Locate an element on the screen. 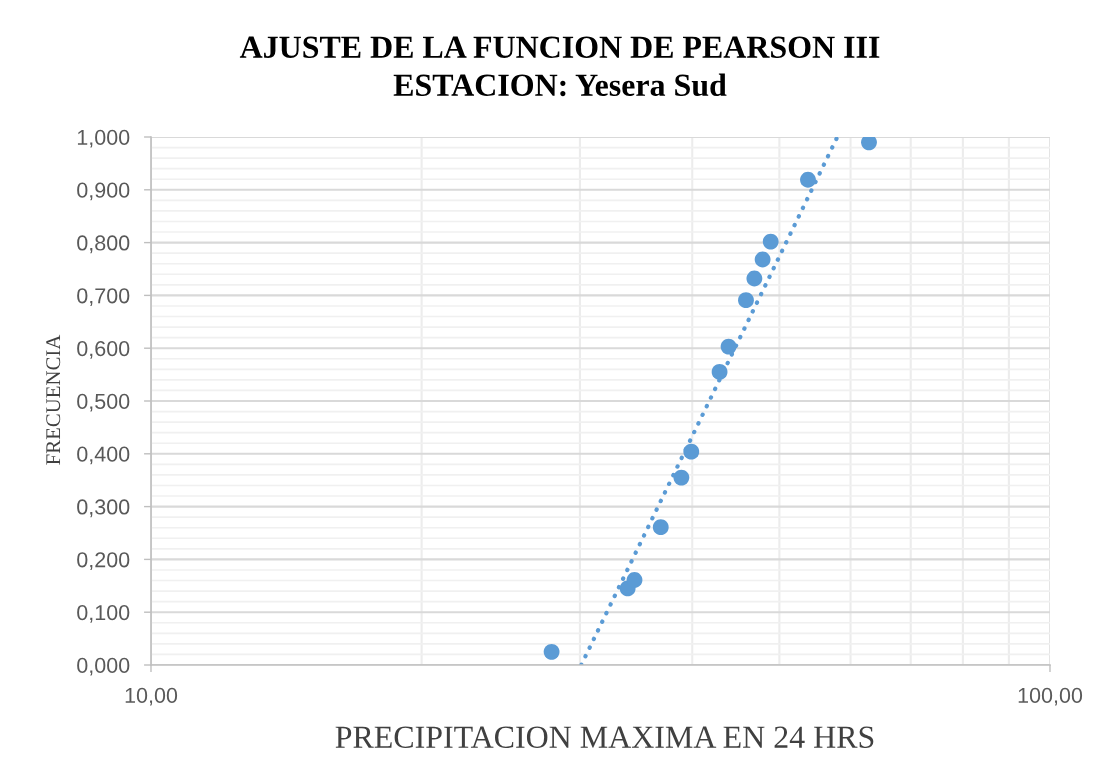 Image resolution: width=1102 pixels, height=780 pixels. y-tick-label: 0,700 is located at coordinates (103, 297).